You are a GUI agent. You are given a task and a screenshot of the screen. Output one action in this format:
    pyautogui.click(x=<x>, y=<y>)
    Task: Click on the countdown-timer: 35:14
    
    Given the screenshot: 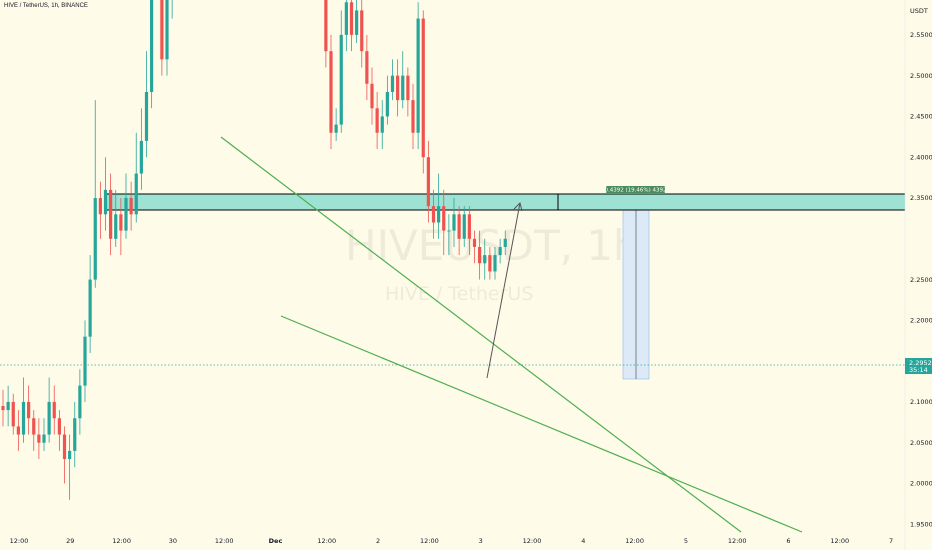 What is the action you would take?
    pyautogui.click(x=918, y=370)
    